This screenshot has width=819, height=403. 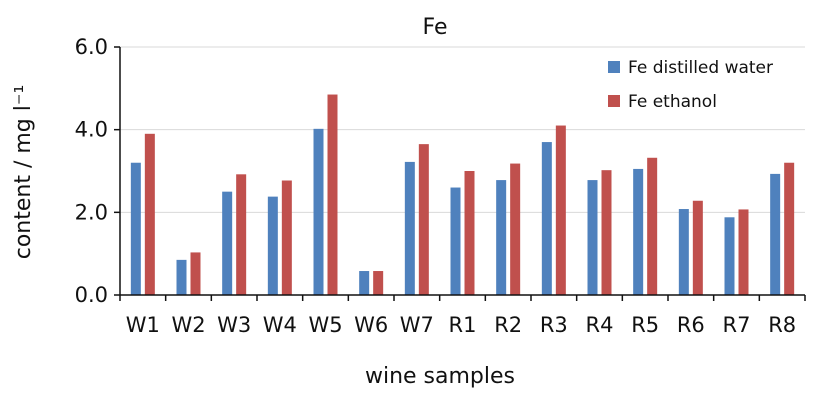 What do you see at coordinates (135, 228) in the screenshot?
I see `bar-w1-distilled-water` at bounding box center [135, 228].